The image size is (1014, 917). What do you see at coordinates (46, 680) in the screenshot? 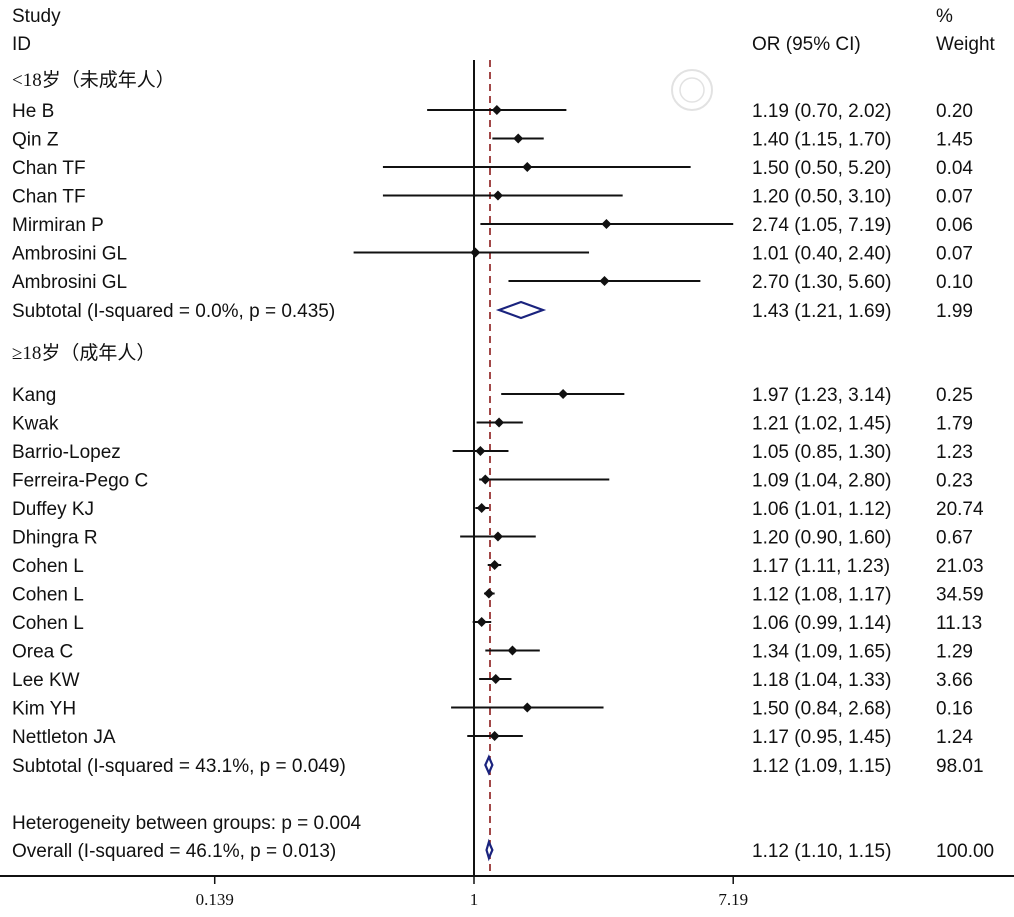
I see `study-label: Lee KW` at bounding box center [46, 680].